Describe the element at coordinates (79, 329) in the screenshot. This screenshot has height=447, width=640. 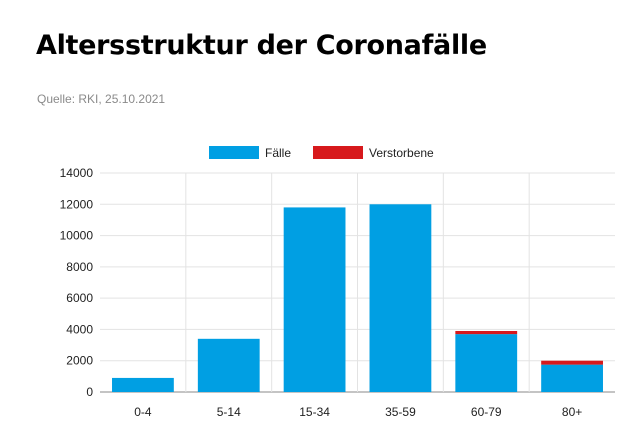
I see `y-tick-label: 4000` at that location.